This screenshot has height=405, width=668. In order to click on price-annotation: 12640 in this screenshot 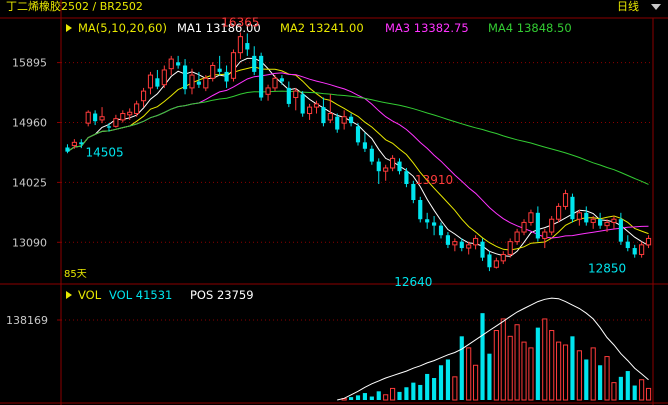, I will do `click(413, 282)`.